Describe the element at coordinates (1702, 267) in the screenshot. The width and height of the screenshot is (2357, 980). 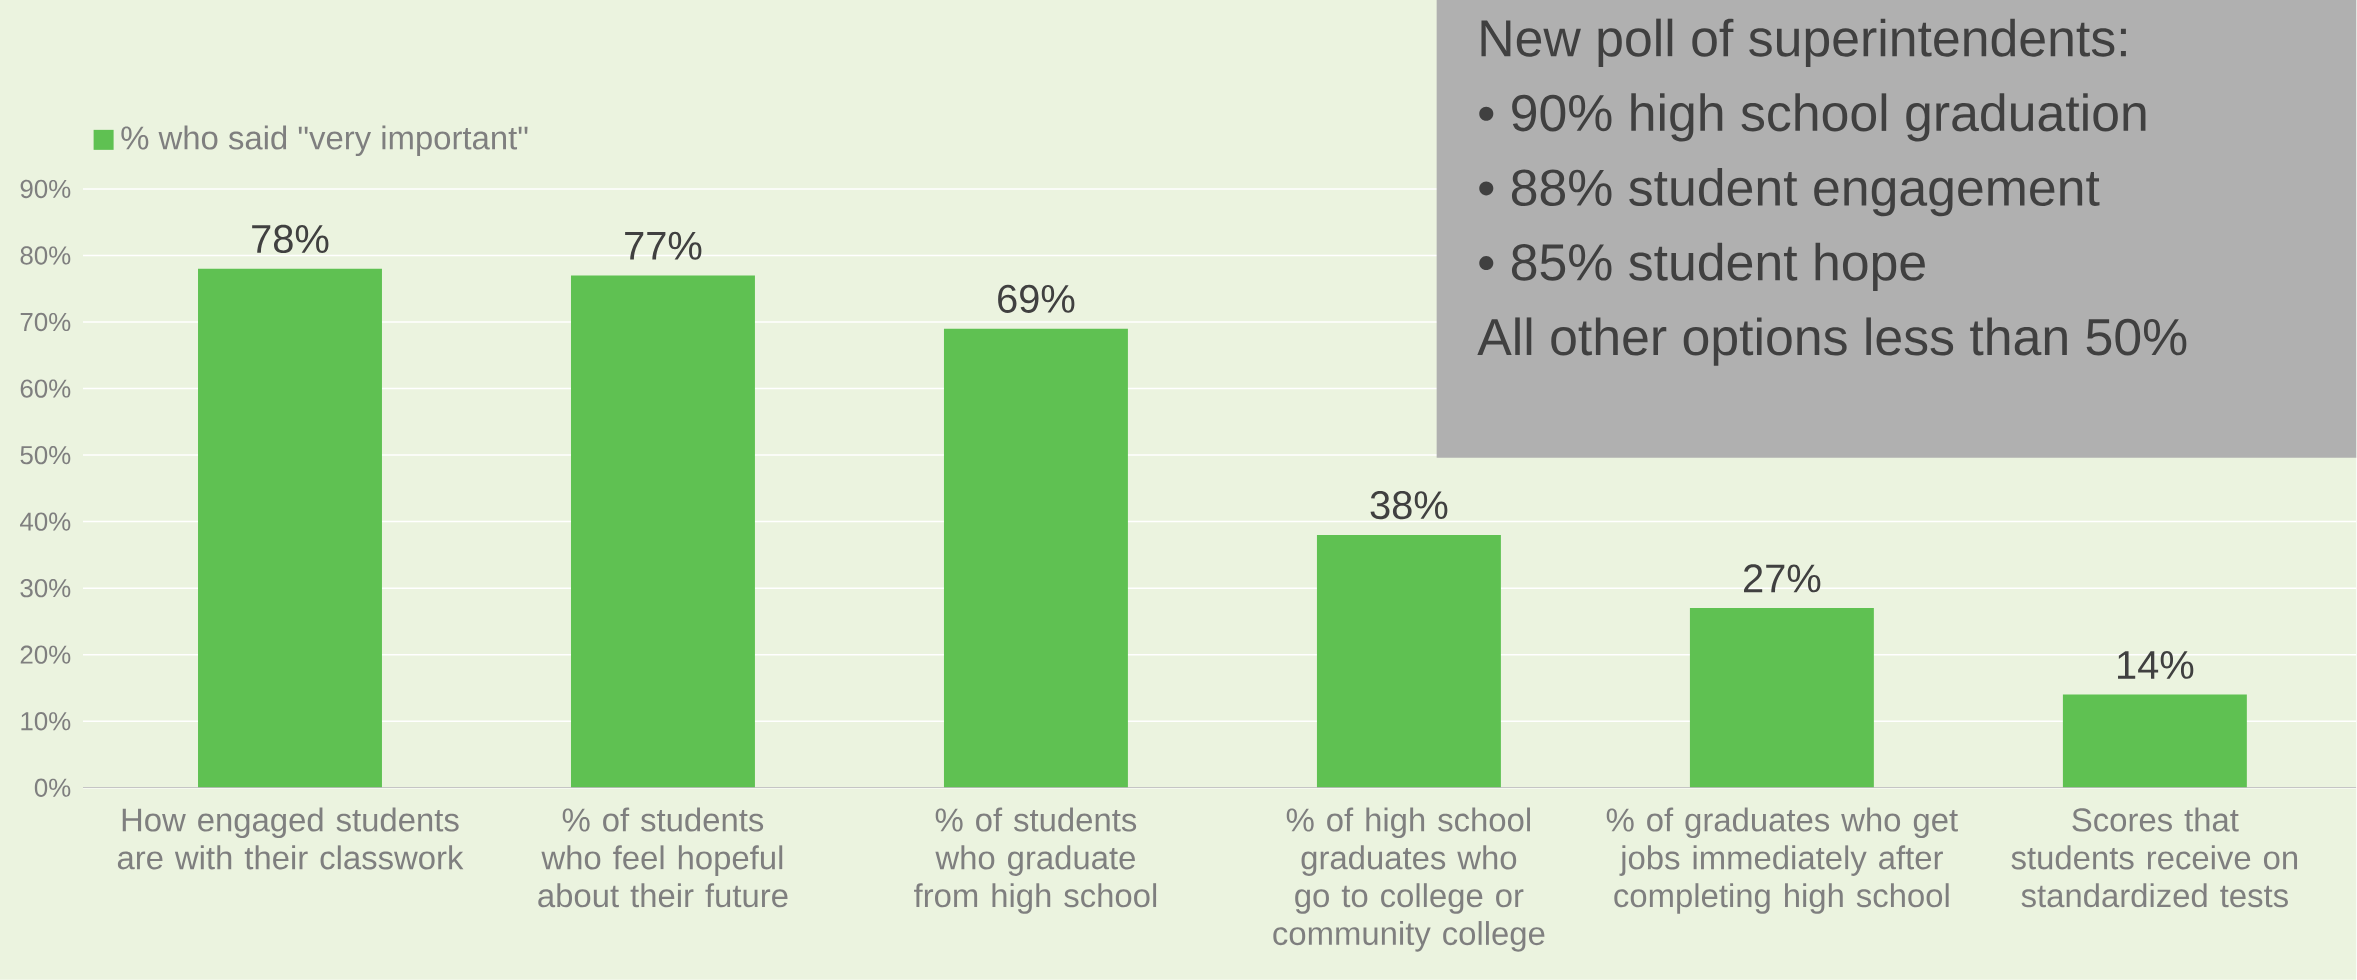
I see `annotation: • 85% student hope` at that location.